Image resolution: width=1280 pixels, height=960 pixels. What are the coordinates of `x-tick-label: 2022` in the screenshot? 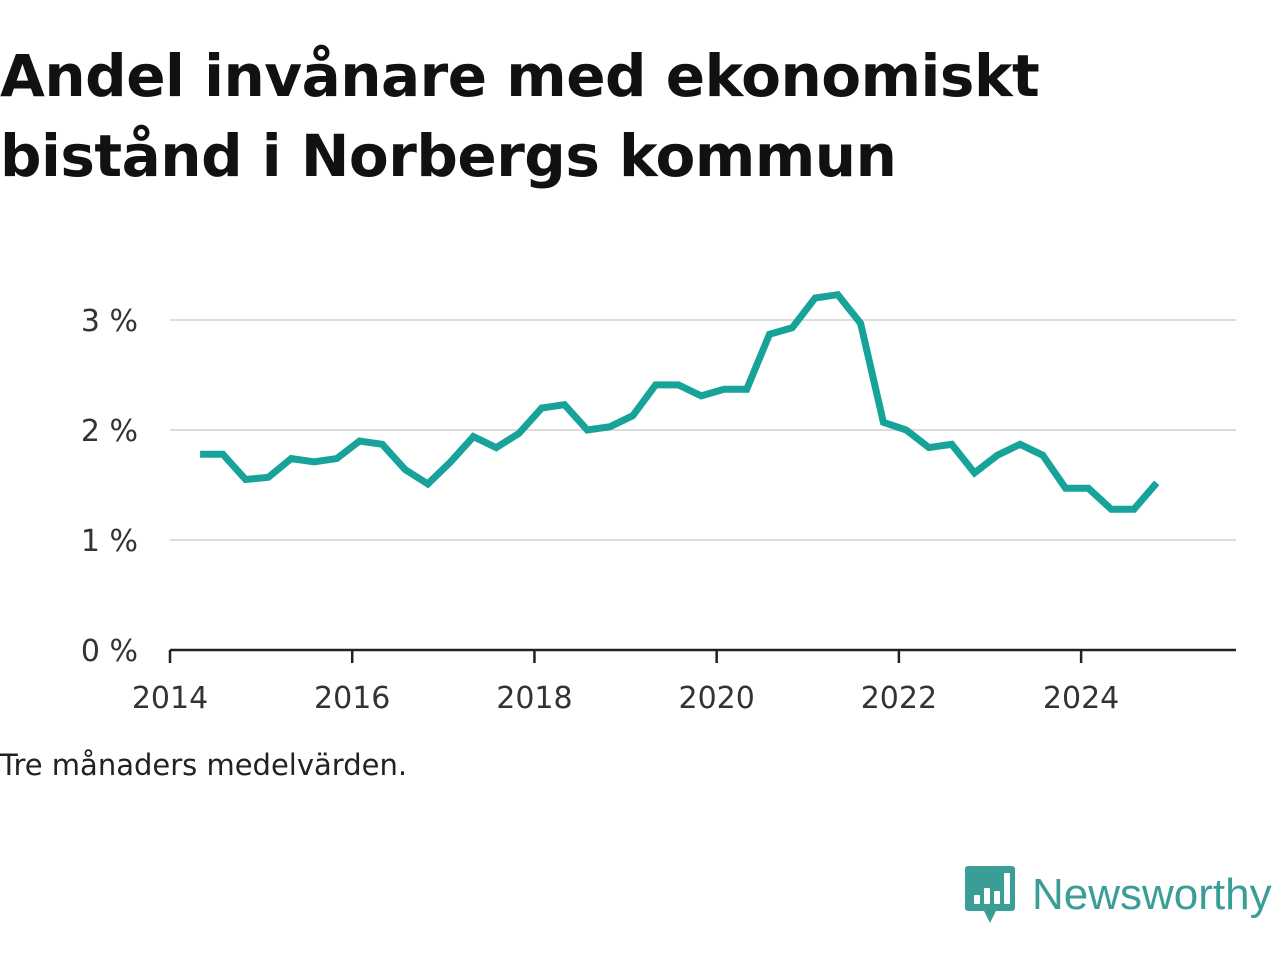 It's located at (899, 698).